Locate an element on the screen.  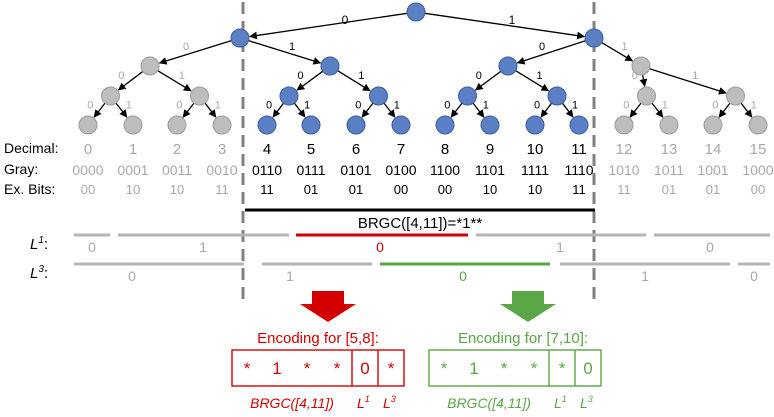
decimal-value: 8 is located at coordinates (445, 149).